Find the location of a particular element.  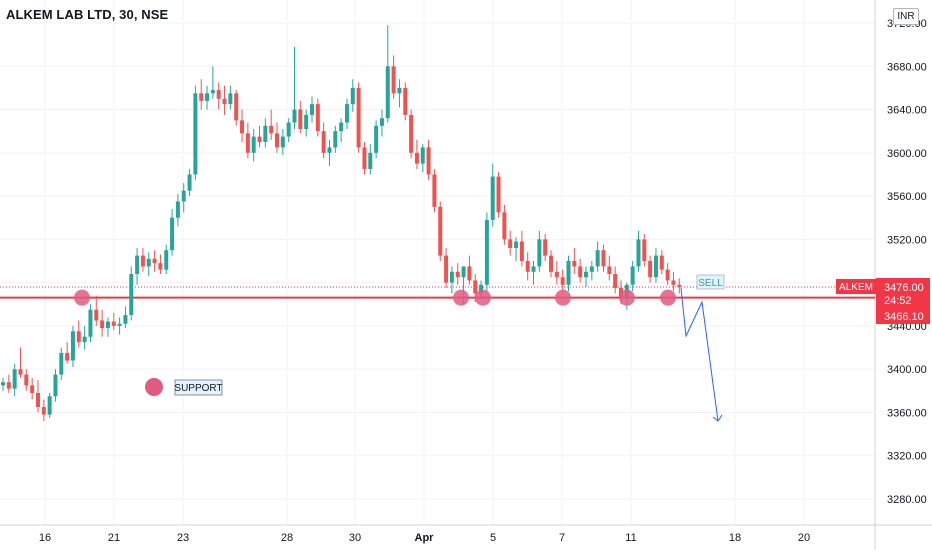

projection-arrow is located at coordinates (699, 354).